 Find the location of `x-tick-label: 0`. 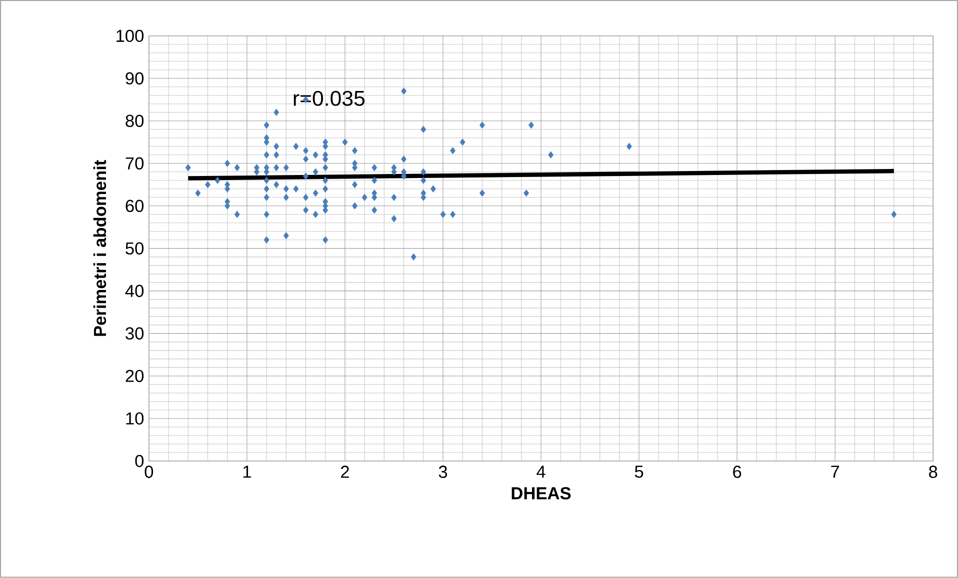

x-tick-label: 0 is located at coordinates (149, 472).